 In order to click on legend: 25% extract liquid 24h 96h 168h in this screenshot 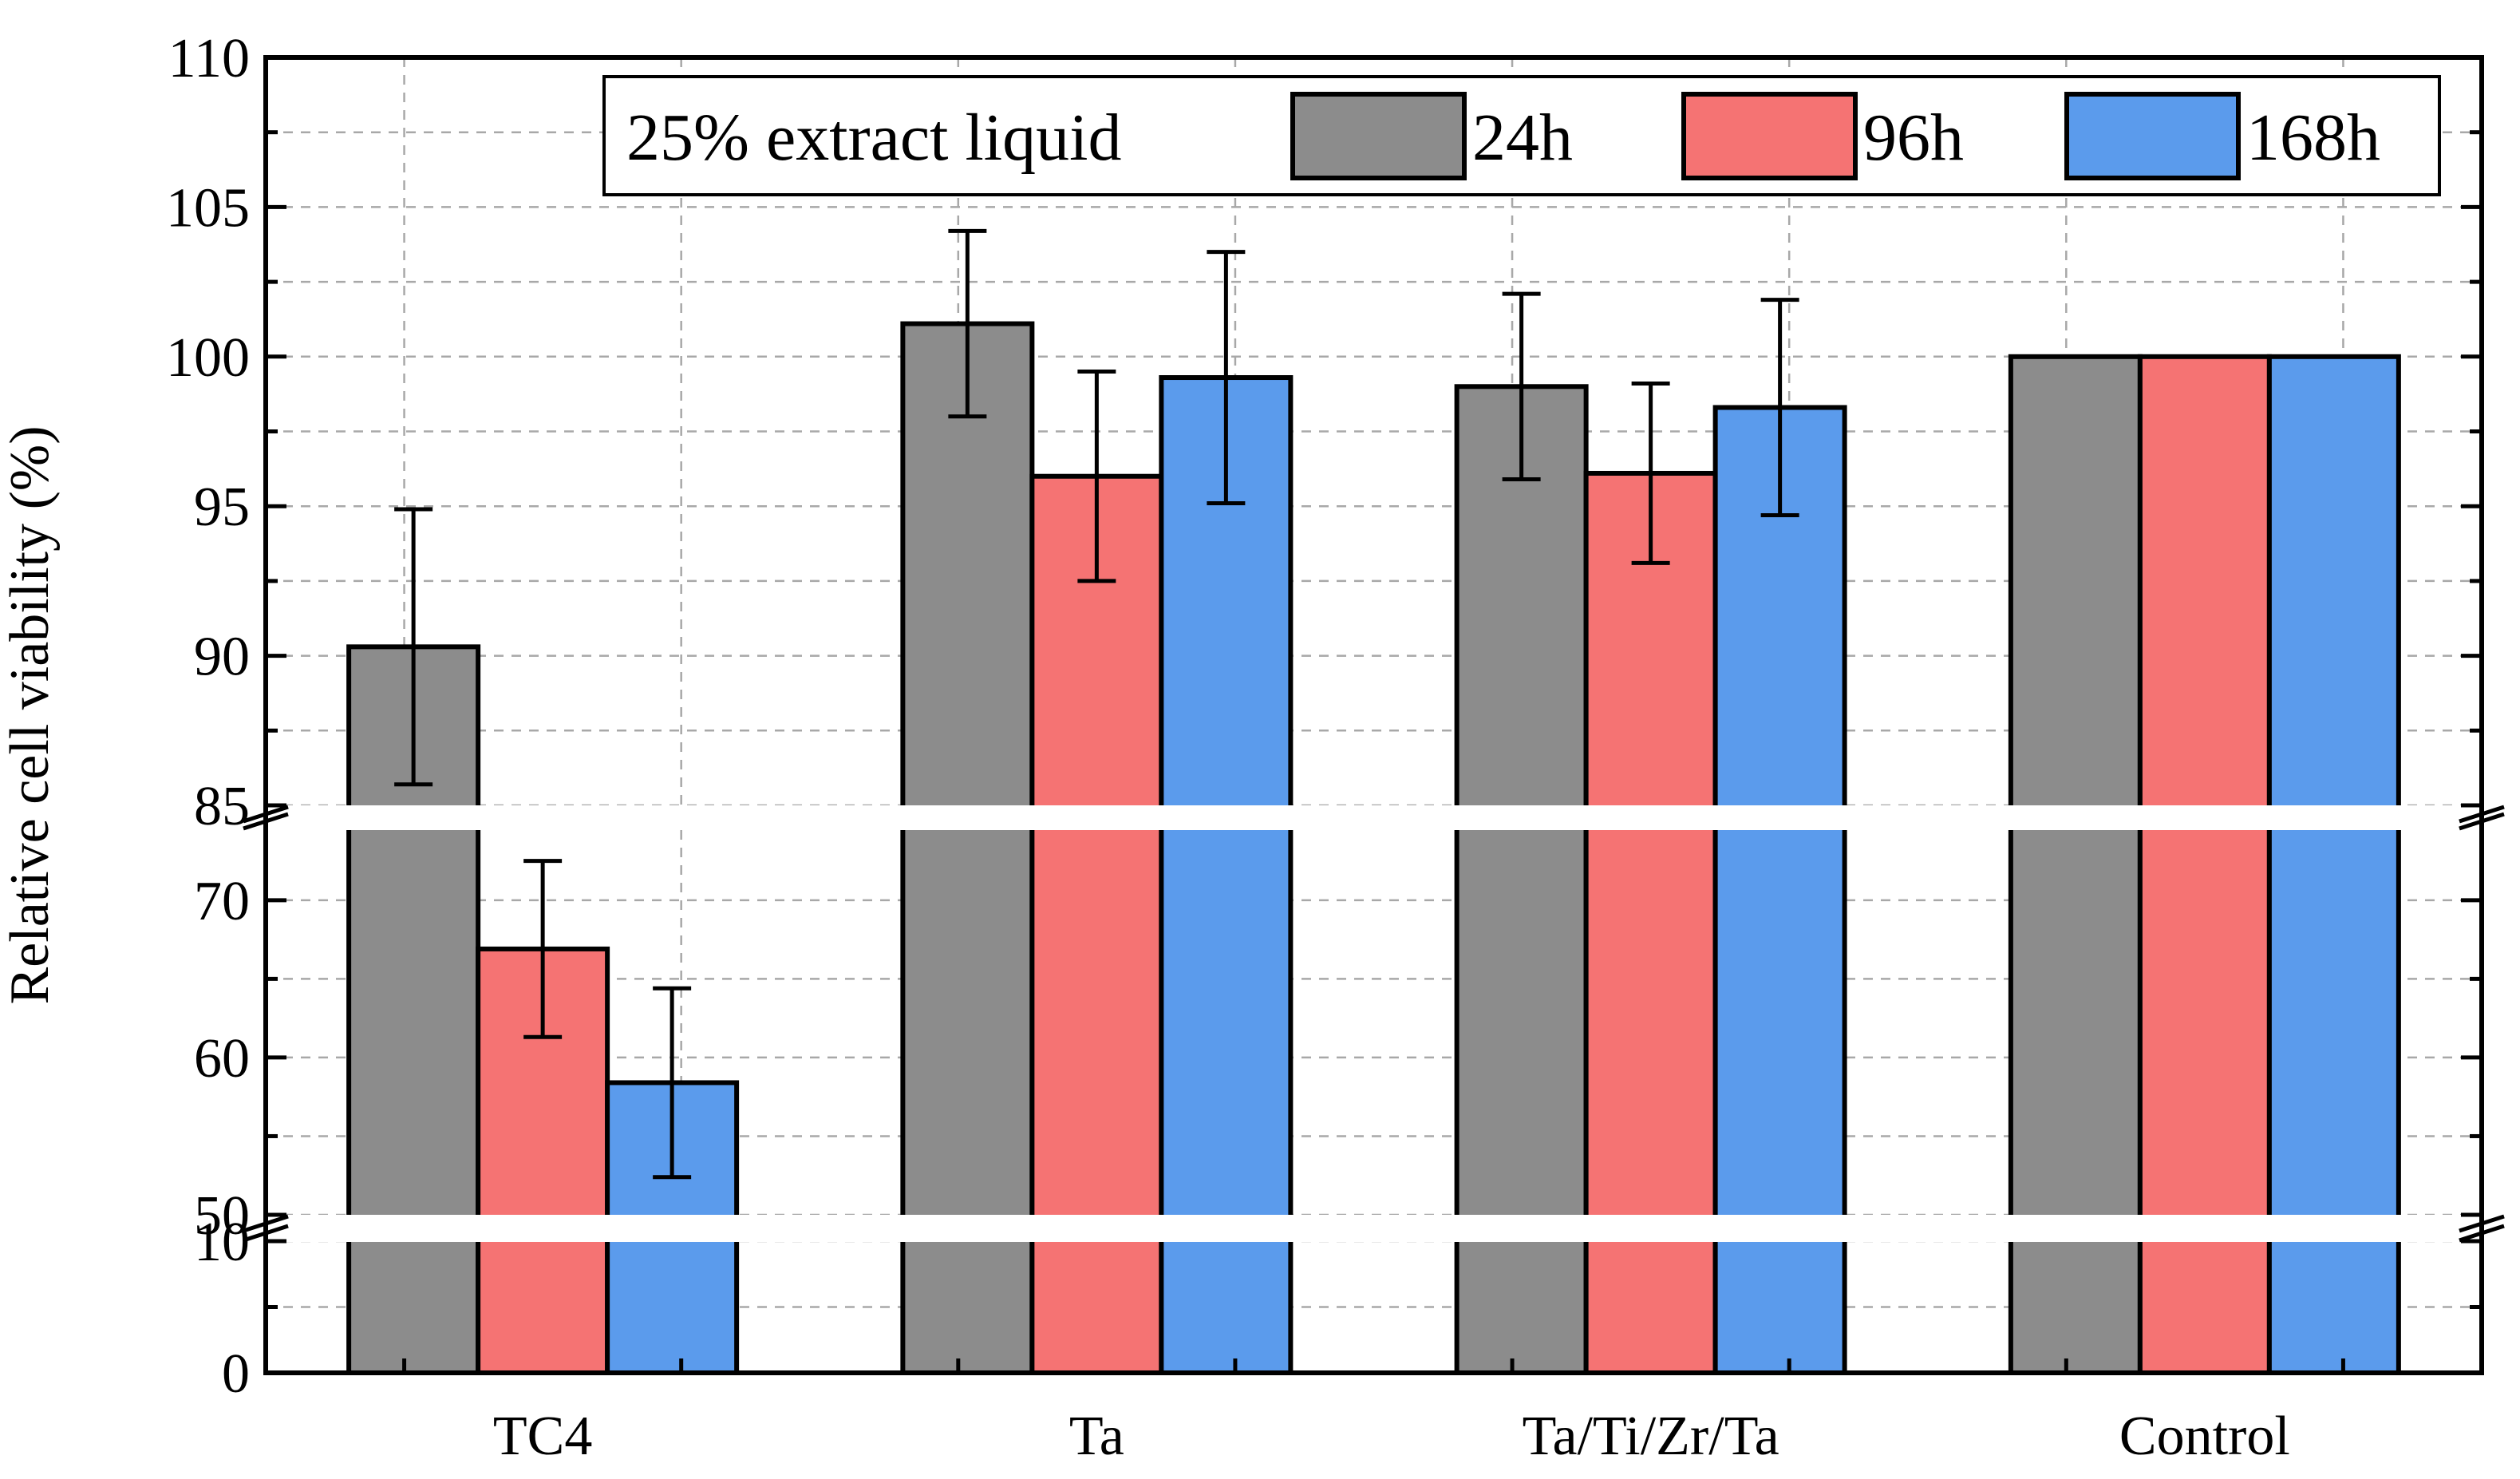, I will do `click(1521, 135)`.